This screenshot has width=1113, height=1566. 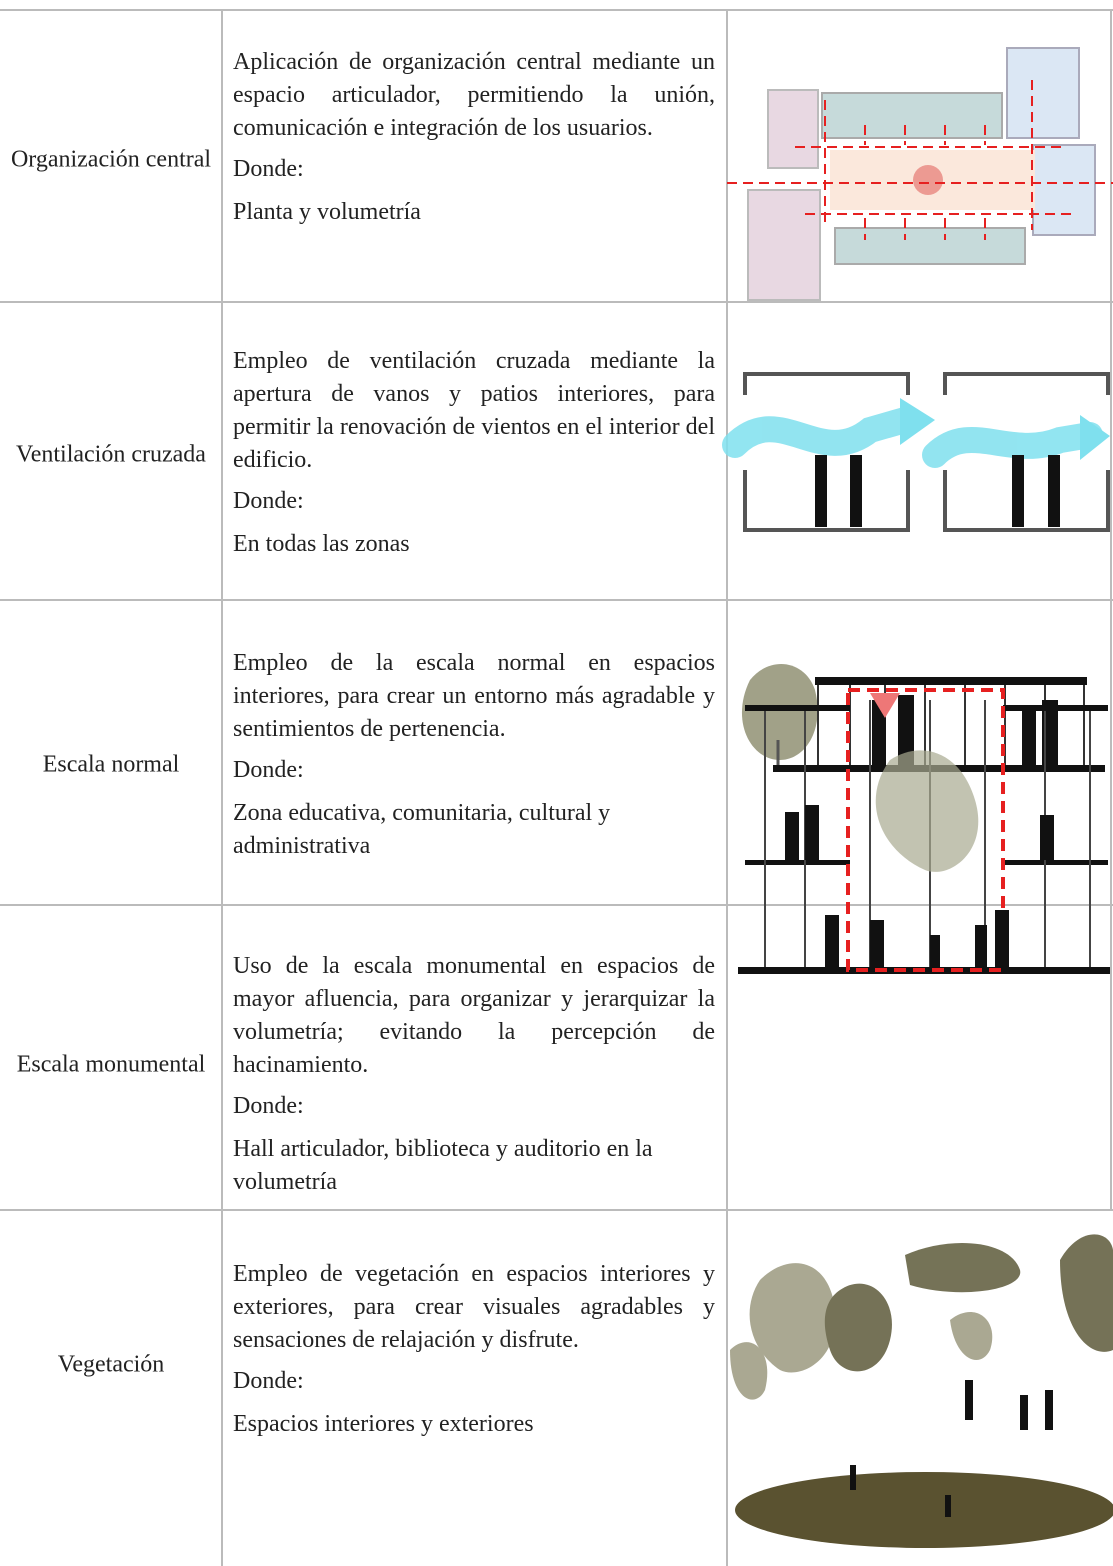 I want to click on where: Espacios interiores y exteriores, so click(x=383, y=1424).